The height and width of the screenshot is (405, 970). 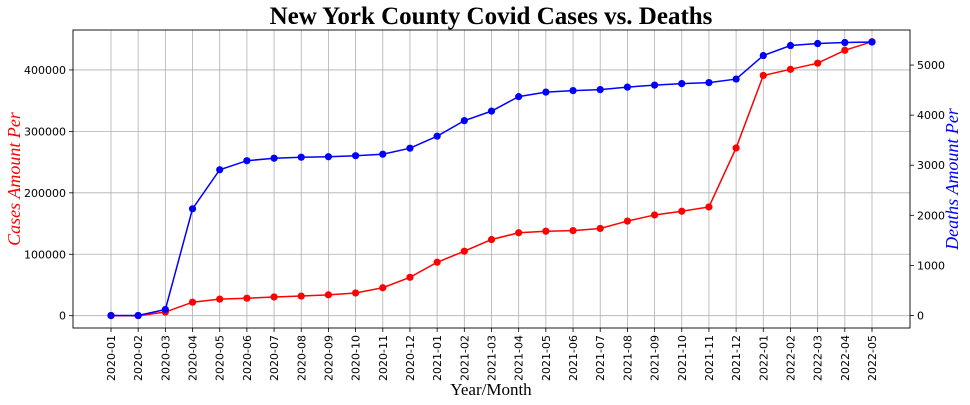 What do you see at coordinates (383, 358) in the screenshot?
I see `x-tick-label: 2020-11` at bounding box center [383, 358].